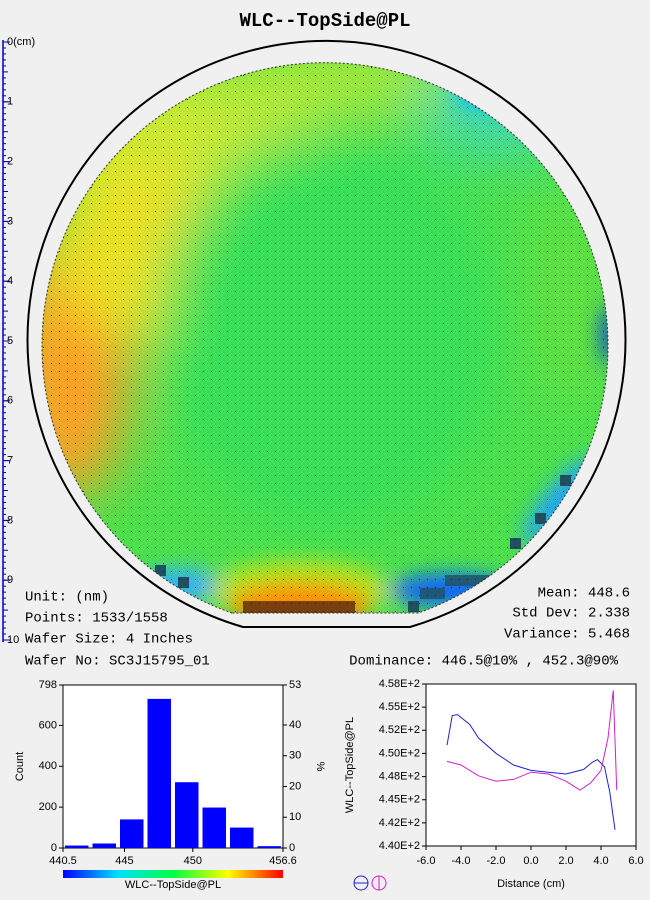 Image resolution: width=650 pixels, height=900 pixels. Describe the element at coordinates (54, 848) in the screenshot. I see `y-tick-label: 0` at that location.